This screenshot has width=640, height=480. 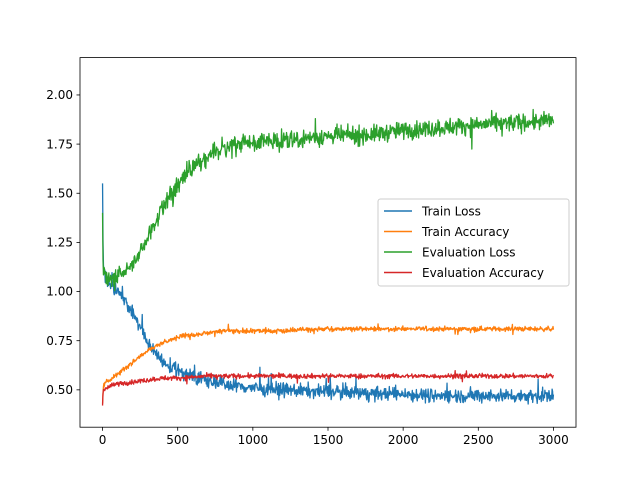 What do you see at coordinates (328, 440) in the screenshot?
I see `x-tick-label: 1500` at bounding box center [328, 440].